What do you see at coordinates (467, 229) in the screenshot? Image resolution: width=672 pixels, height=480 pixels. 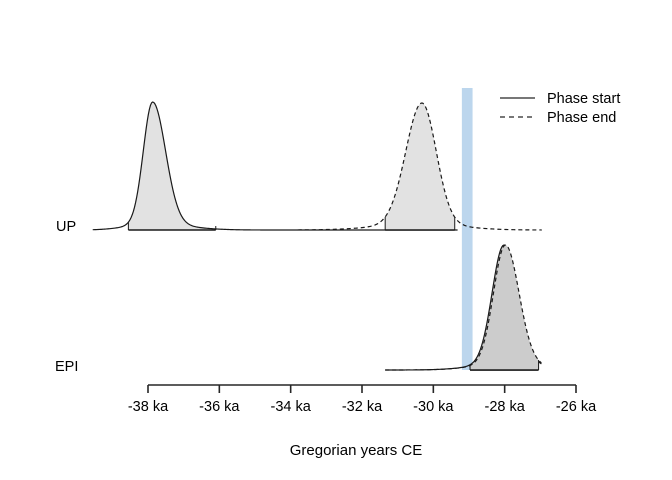 I see `highlight-band` at bounding box center [467, 229].